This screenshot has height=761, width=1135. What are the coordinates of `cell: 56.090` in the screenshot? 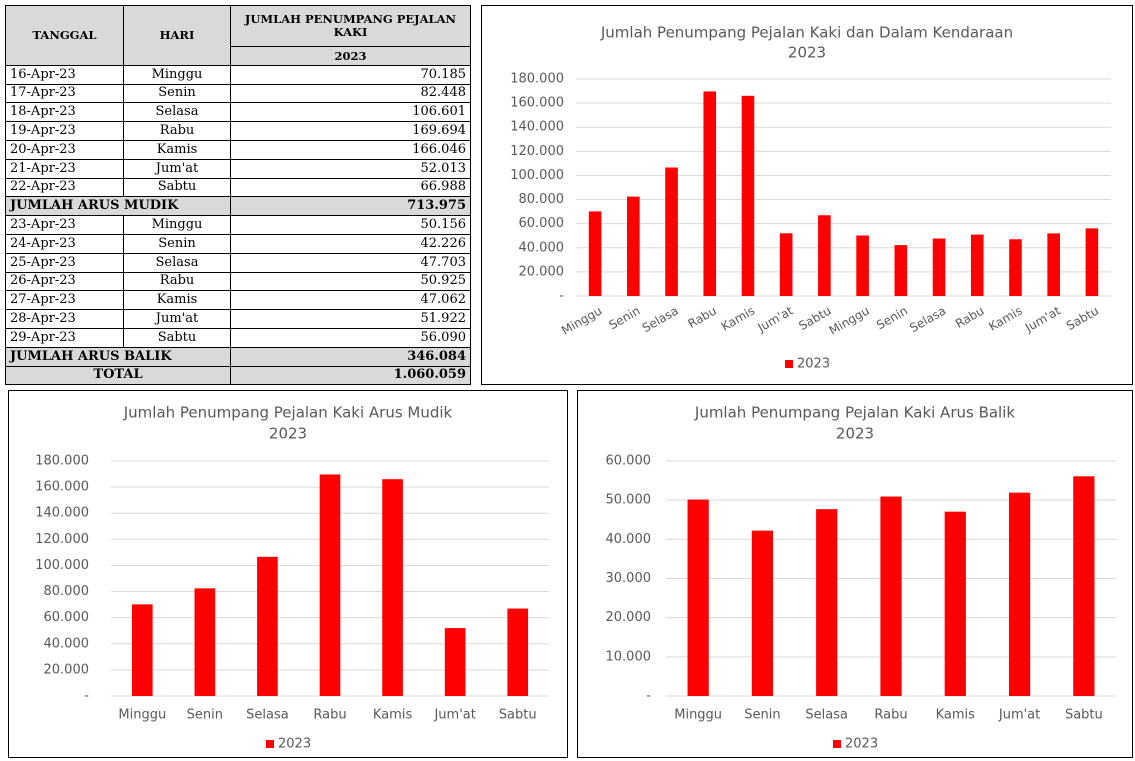 It's located at (350, 337).